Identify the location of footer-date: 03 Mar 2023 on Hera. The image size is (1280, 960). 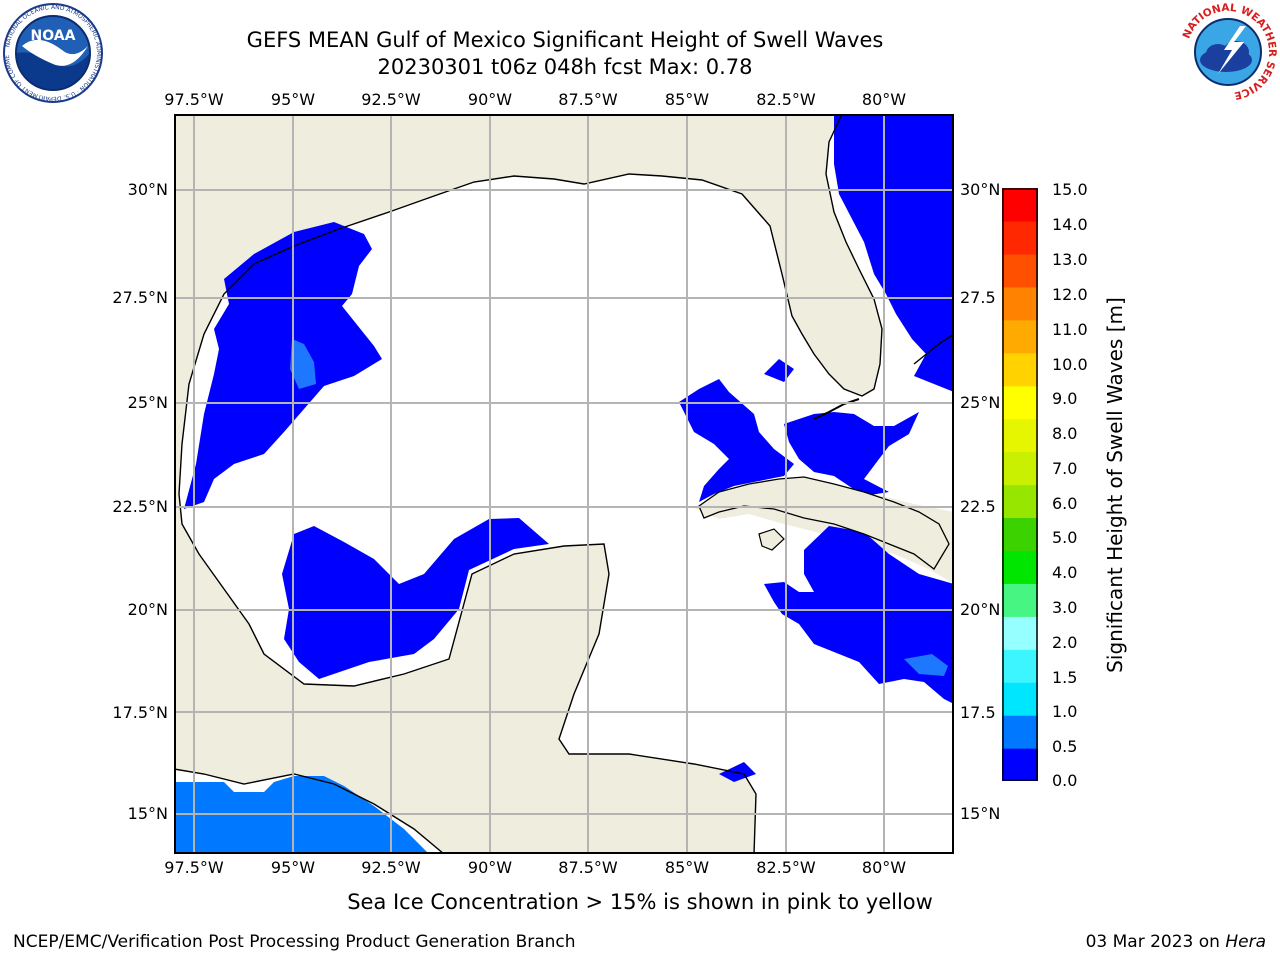
(1176, 942).